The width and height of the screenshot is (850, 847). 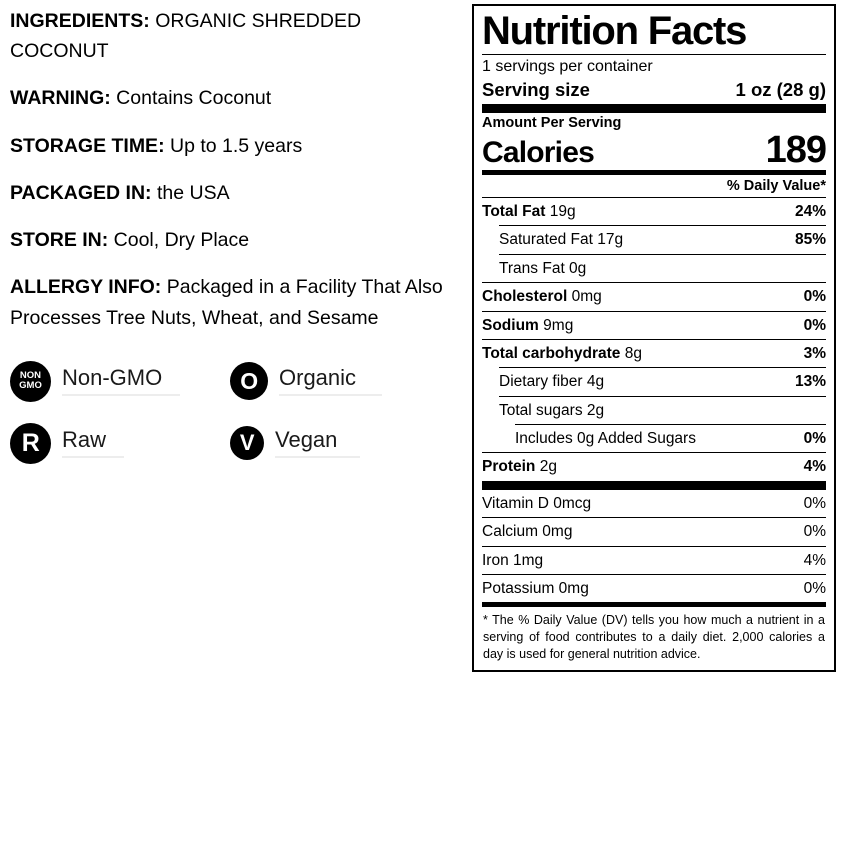 I want to click on vitamin-name-calcium: Calcium 0mg, so click(x=527, y=532).